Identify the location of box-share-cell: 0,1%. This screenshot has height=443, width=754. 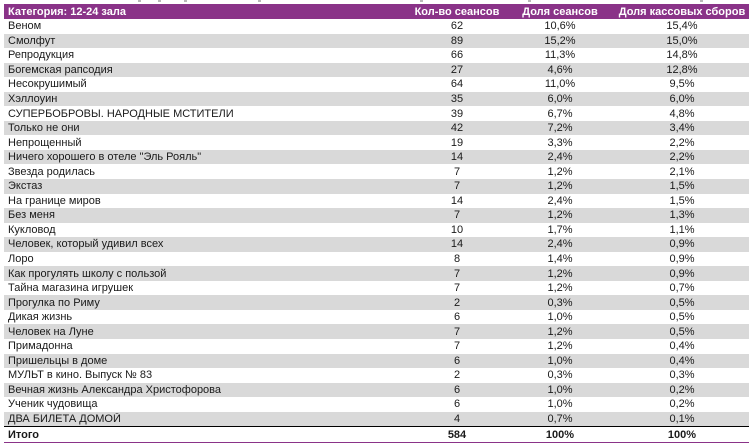
(682, 419).